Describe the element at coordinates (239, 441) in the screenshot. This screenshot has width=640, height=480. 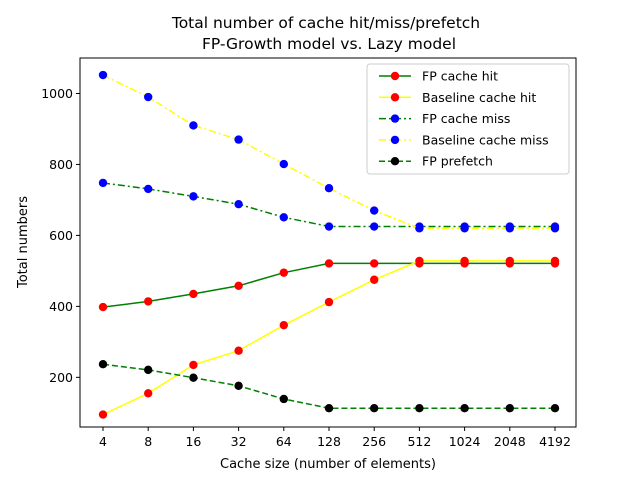
I see `x-tick-label: 32` at that location.